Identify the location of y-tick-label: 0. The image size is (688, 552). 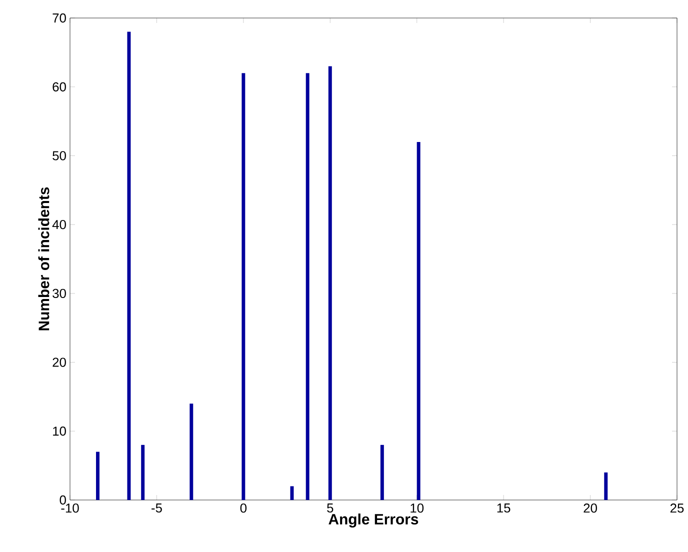
(63, 500).